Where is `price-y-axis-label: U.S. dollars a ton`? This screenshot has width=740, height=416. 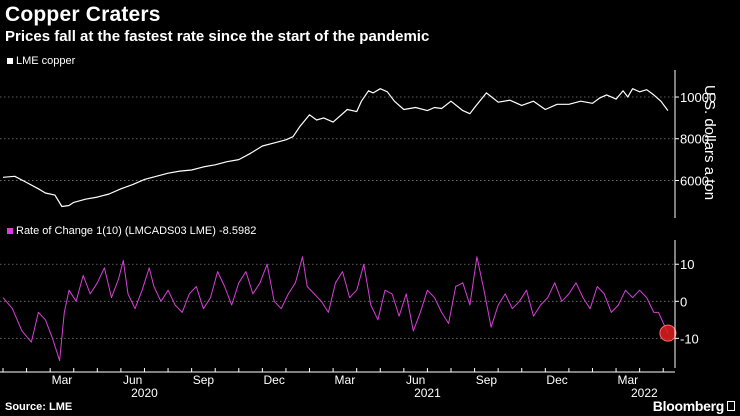
price-y-axis-label: U.S. dollars a ton is located at coordinates (709, 142).